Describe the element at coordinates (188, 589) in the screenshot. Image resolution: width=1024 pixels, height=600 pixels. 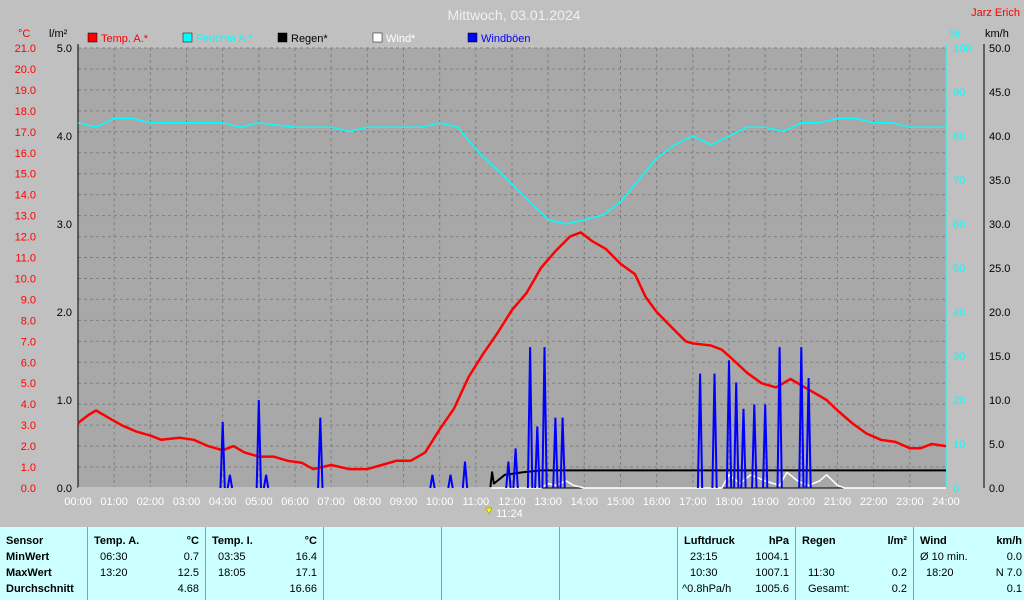
I see `temp-a-avg-value: 4.68` at that location.